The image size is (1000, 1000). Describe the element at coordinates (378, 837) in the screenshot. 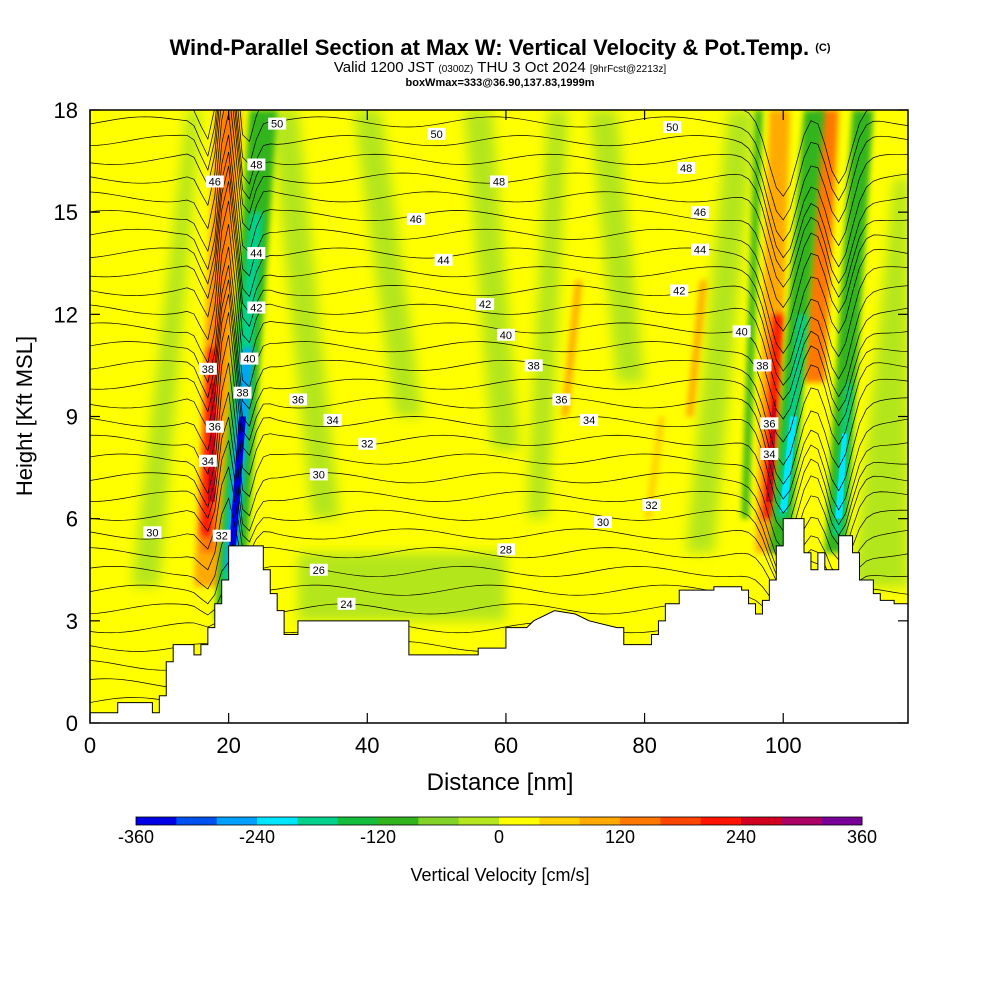

I see `colorbar-tick-label: -120` at that location.